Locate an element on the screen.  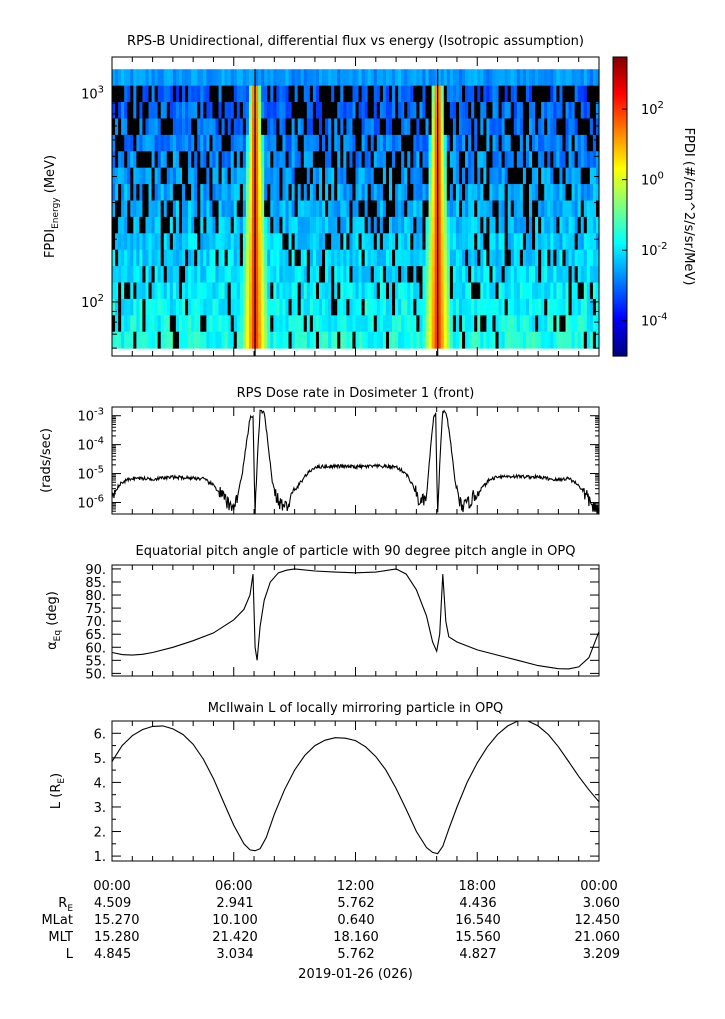
ephem-value: 15.270 is located at coordinates (117, 920).